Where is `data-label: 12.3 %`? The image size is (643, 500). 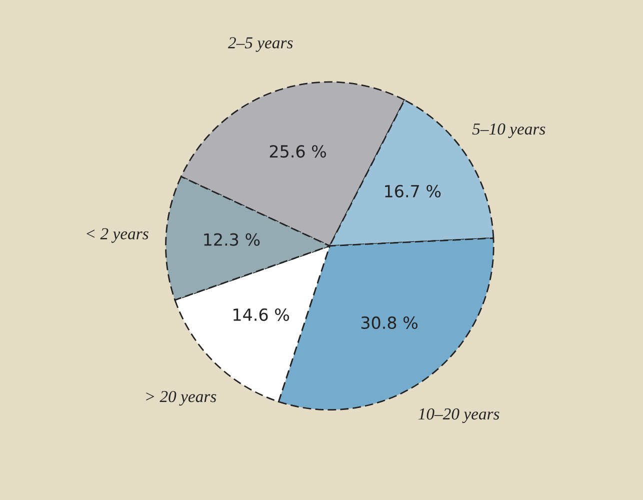 data-label: 12.3 % is located at coordinates (232, 239).